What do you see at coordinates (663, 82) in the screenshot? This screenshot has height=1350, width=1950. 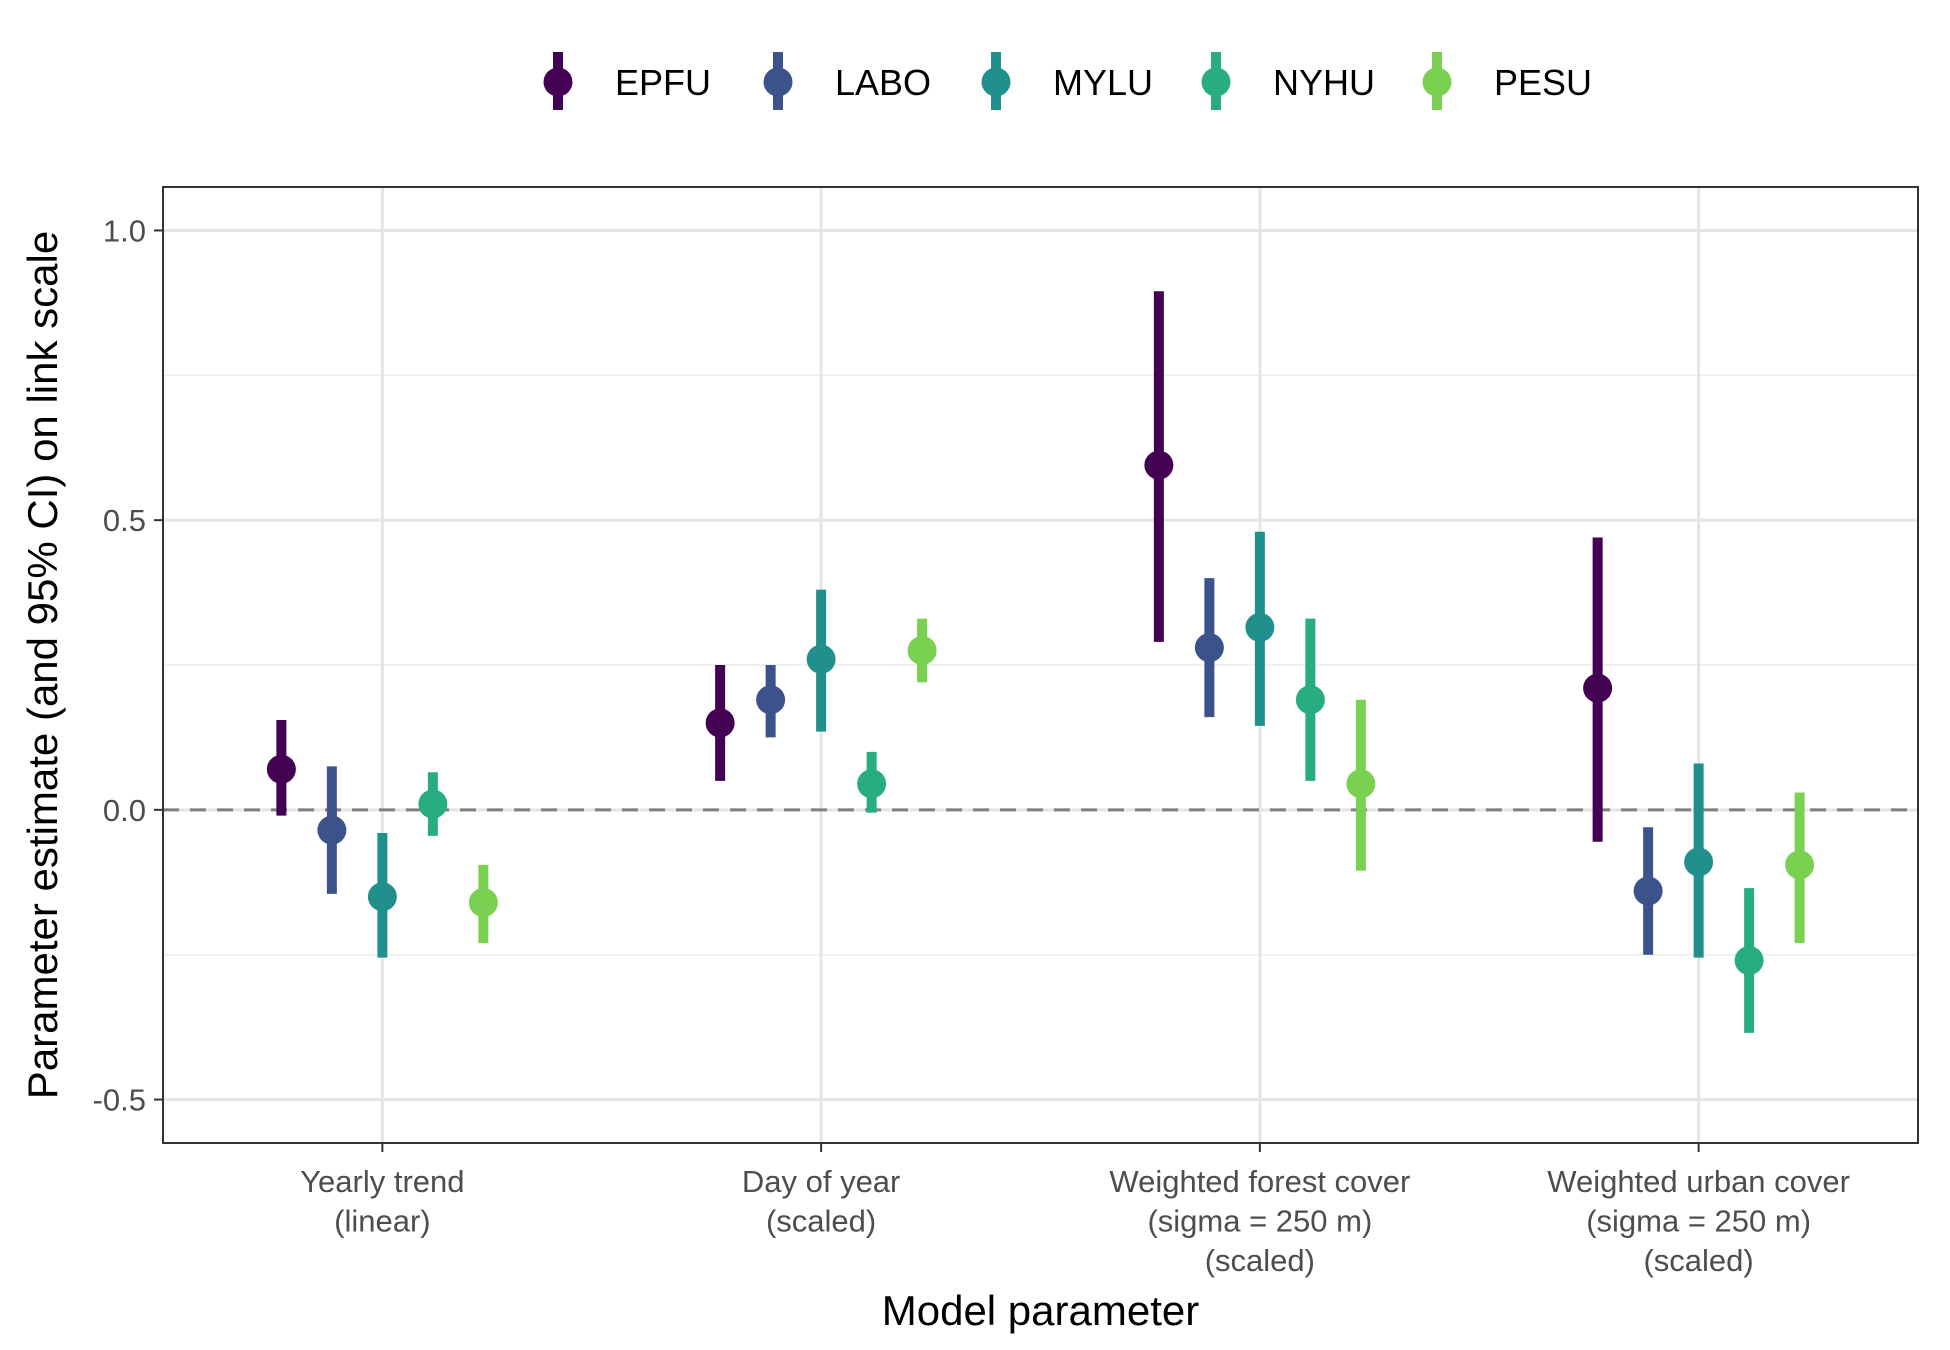 I see `legend-label: EPFU` at bounding box center [663, 82].